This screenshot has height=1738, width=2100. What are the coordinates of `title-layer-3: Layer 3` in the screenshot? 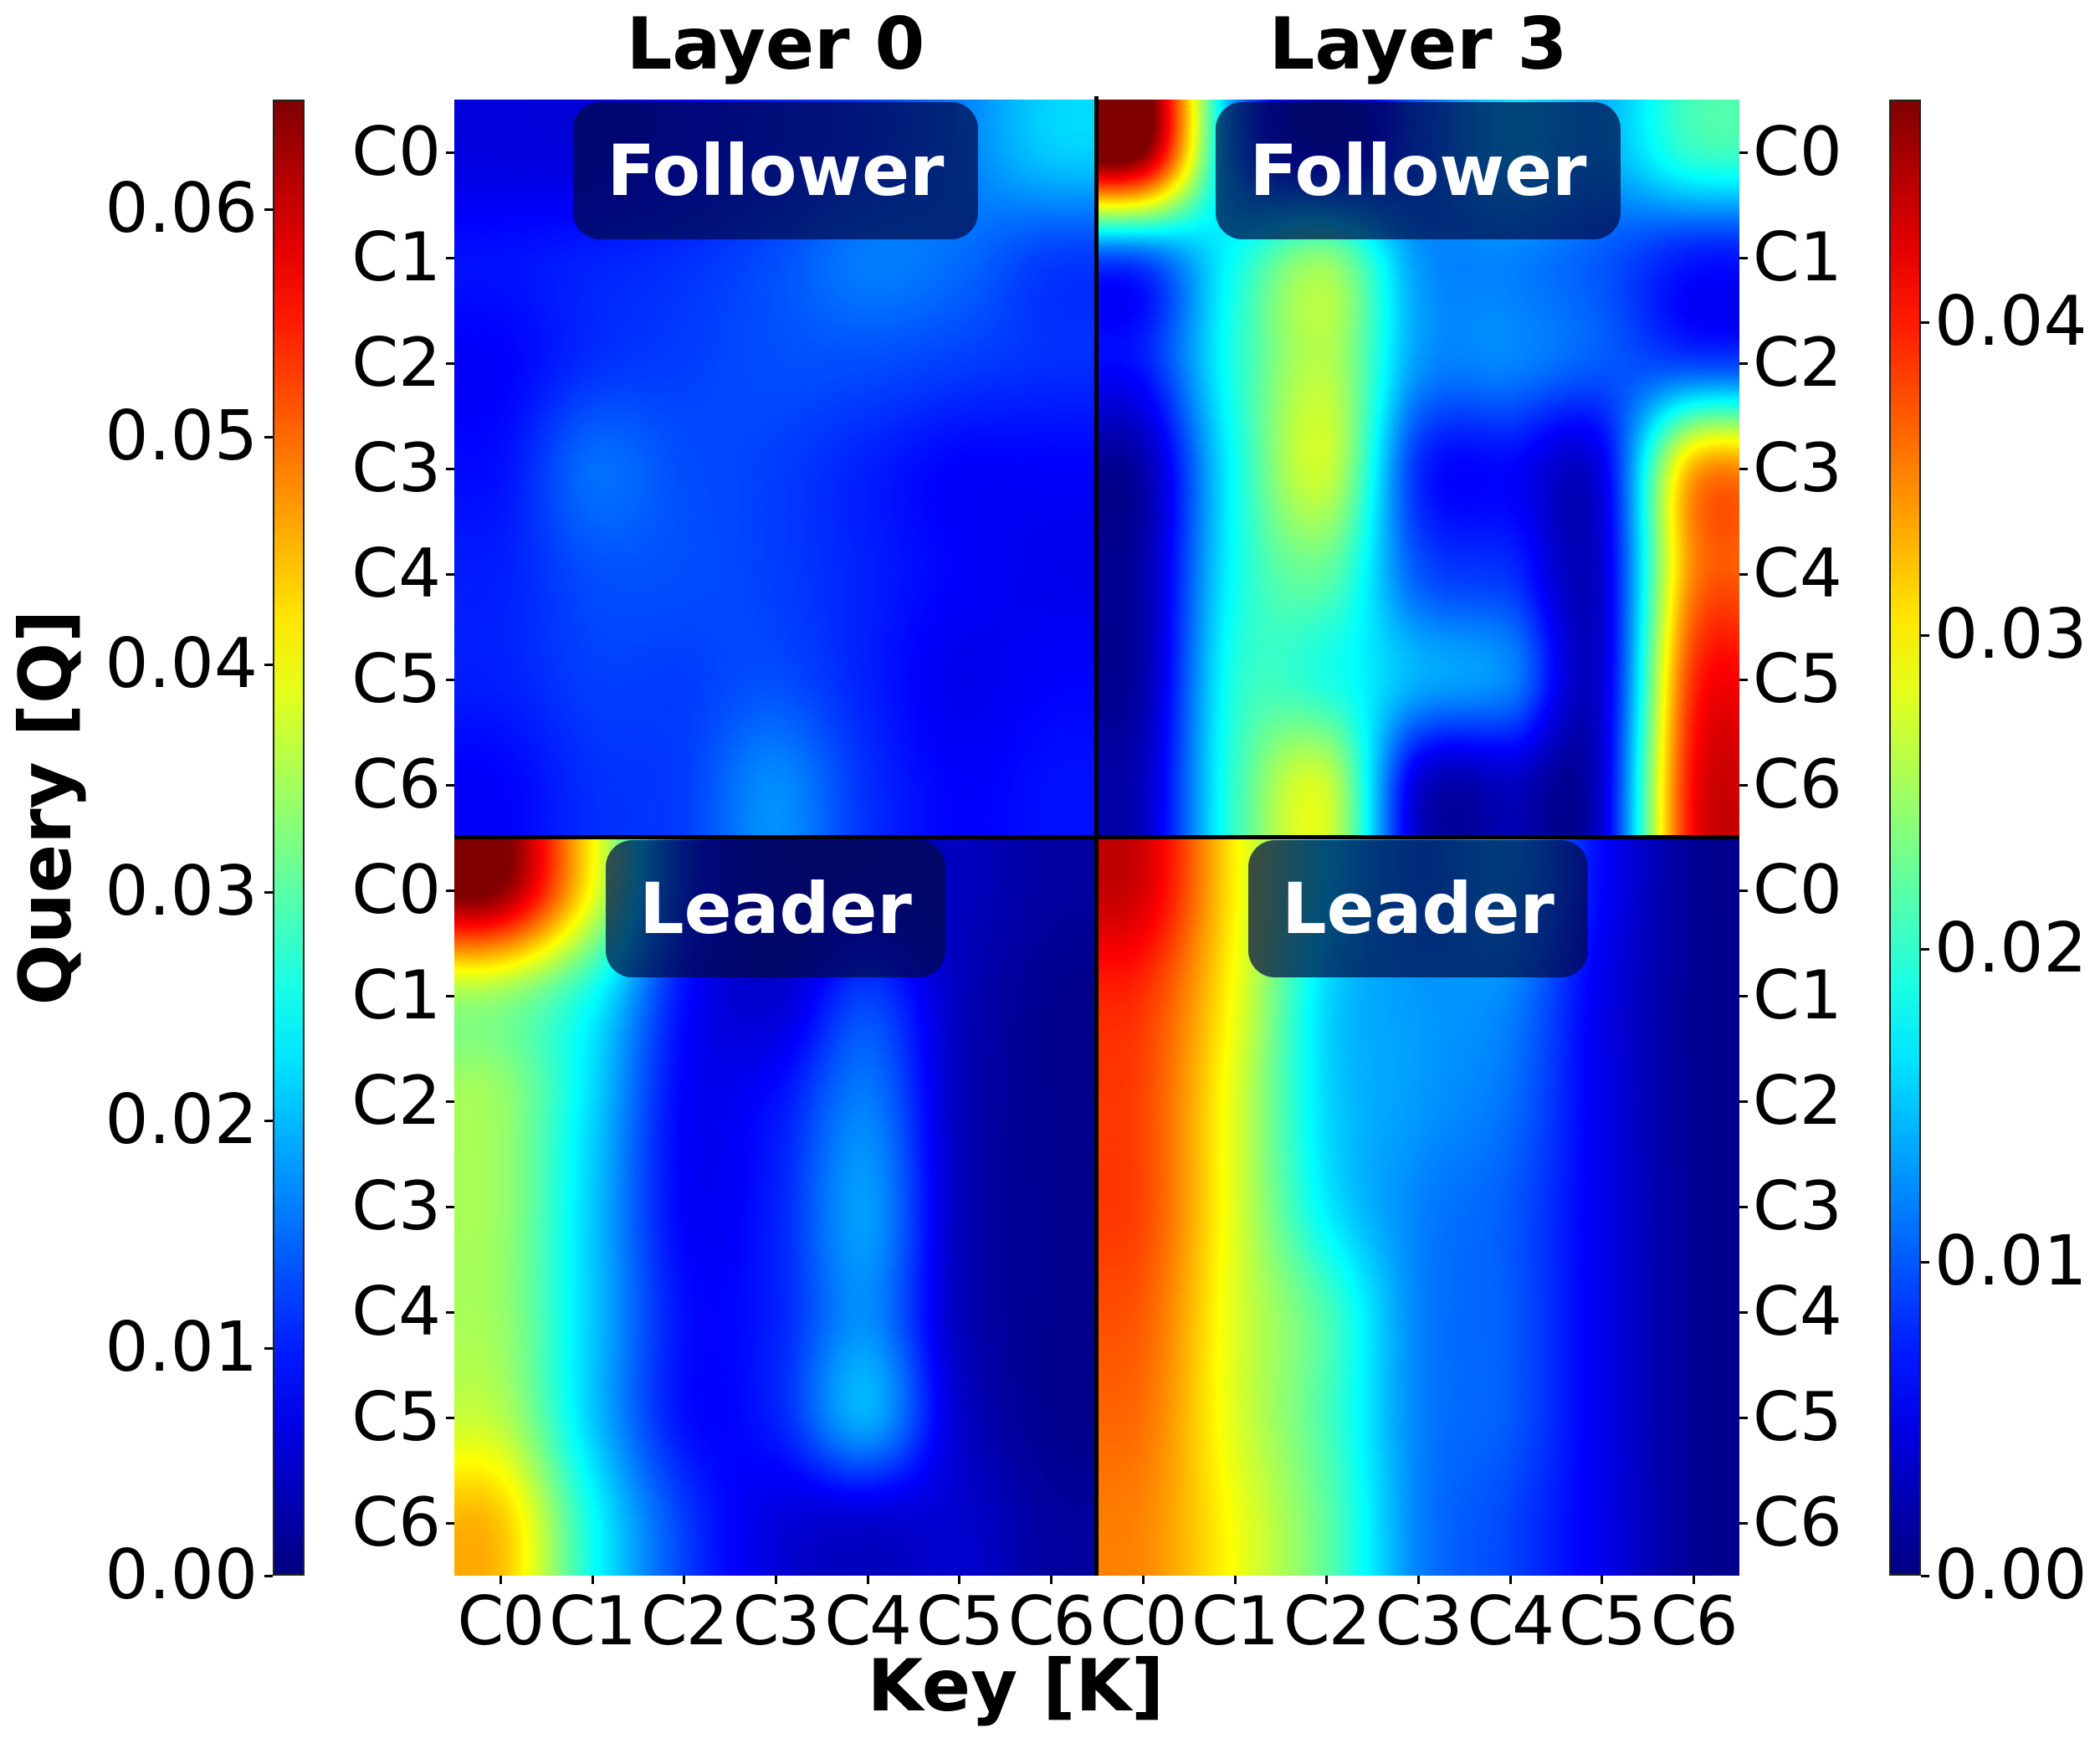 It's located at (1418, 44).